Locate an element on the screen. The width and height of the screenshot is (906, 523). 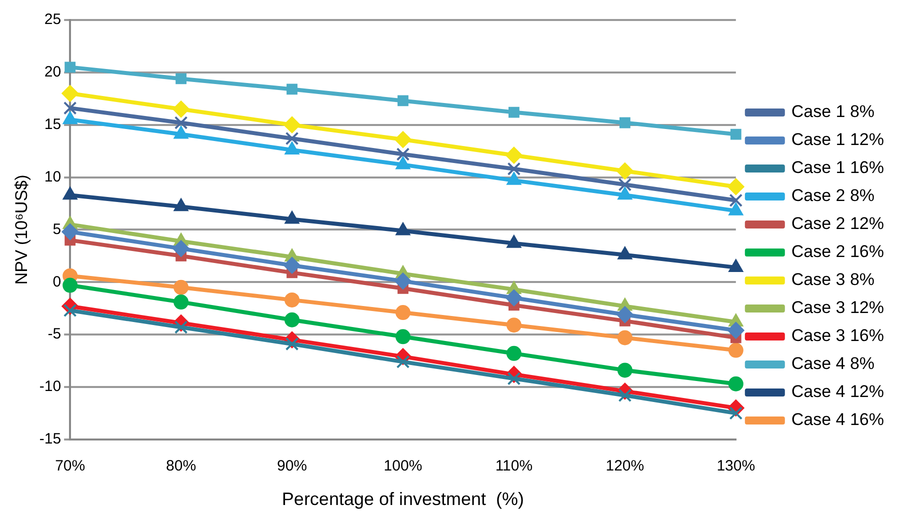
legend-label: Case 1 8% is located at coordinates (833, 112).